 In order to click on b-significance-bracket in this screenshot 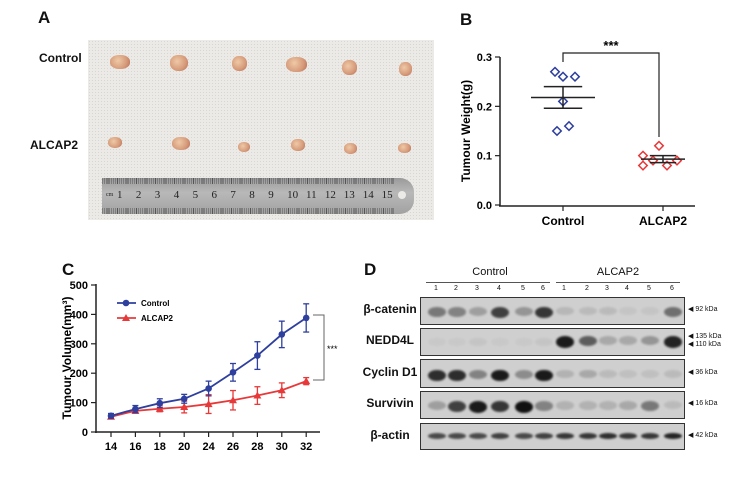, I will do `click(611, 94)`.